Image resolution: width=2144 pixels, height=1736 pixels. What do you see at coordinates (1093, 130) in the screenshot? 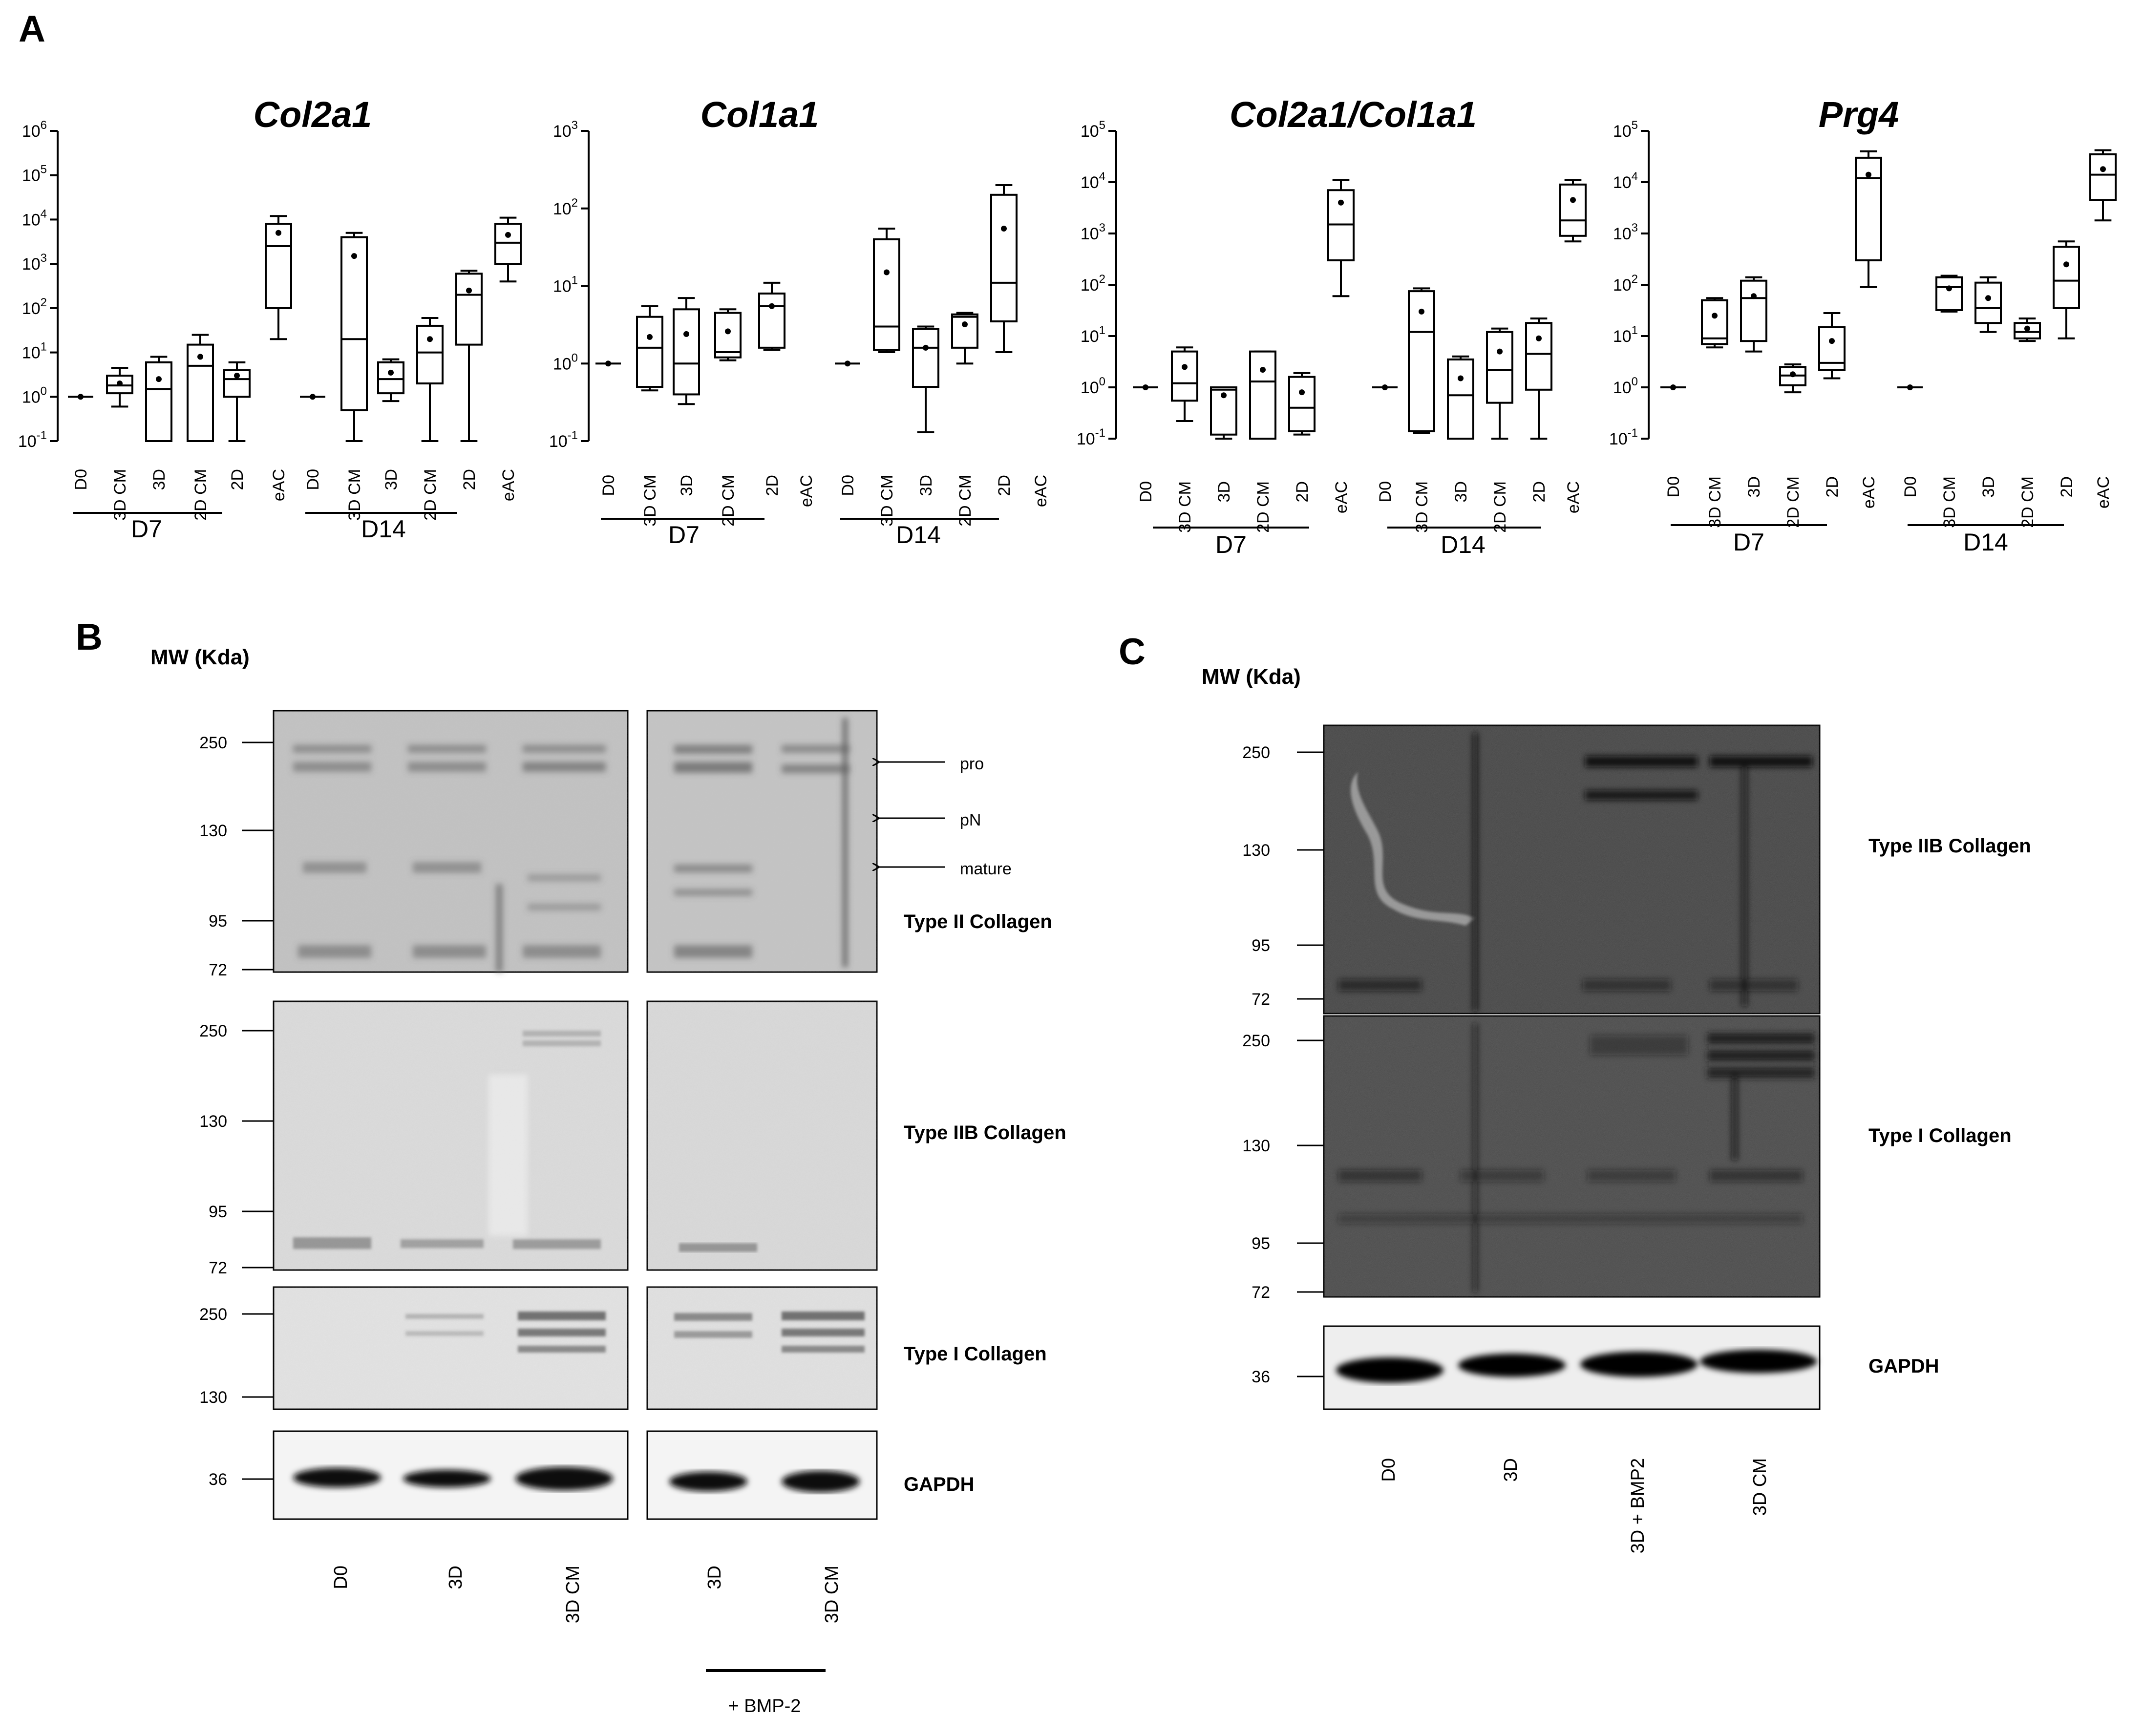
I see `y-tick-label: 10⁵` at bounding box center [1093, 130].